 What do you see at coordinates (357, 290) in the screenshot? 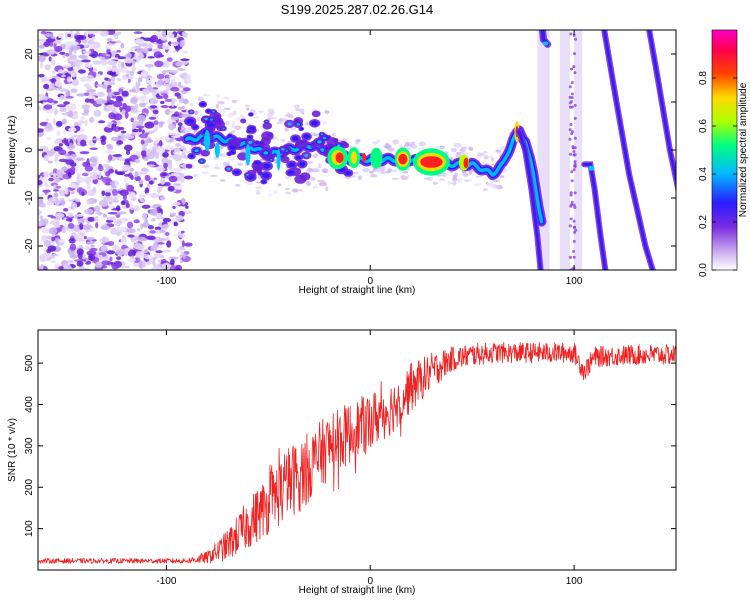
I see `spectrogram-x-axis-label: Height of straight line (km)` at bounding box center [357, 290].